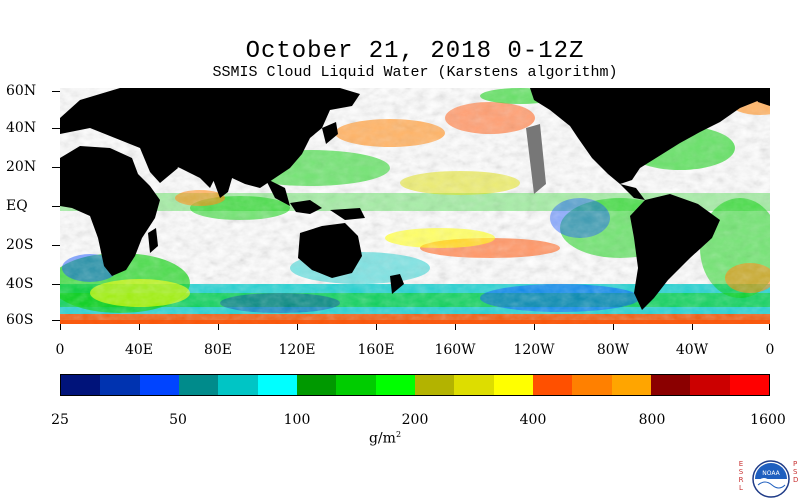 This screenshot has height=500, width=800. What do you see at coordinates (139, 350) in the screenshot?
I see `lon-label-40e: 40E` at bounding box center [139, 350].